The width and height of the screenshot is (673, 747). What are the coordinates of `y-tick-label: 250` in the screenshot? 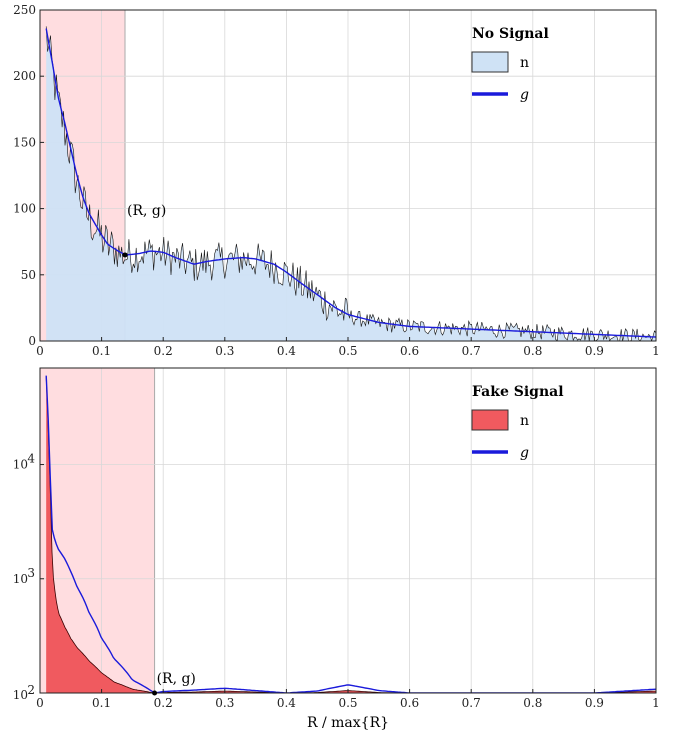 It's located at (24, 10).